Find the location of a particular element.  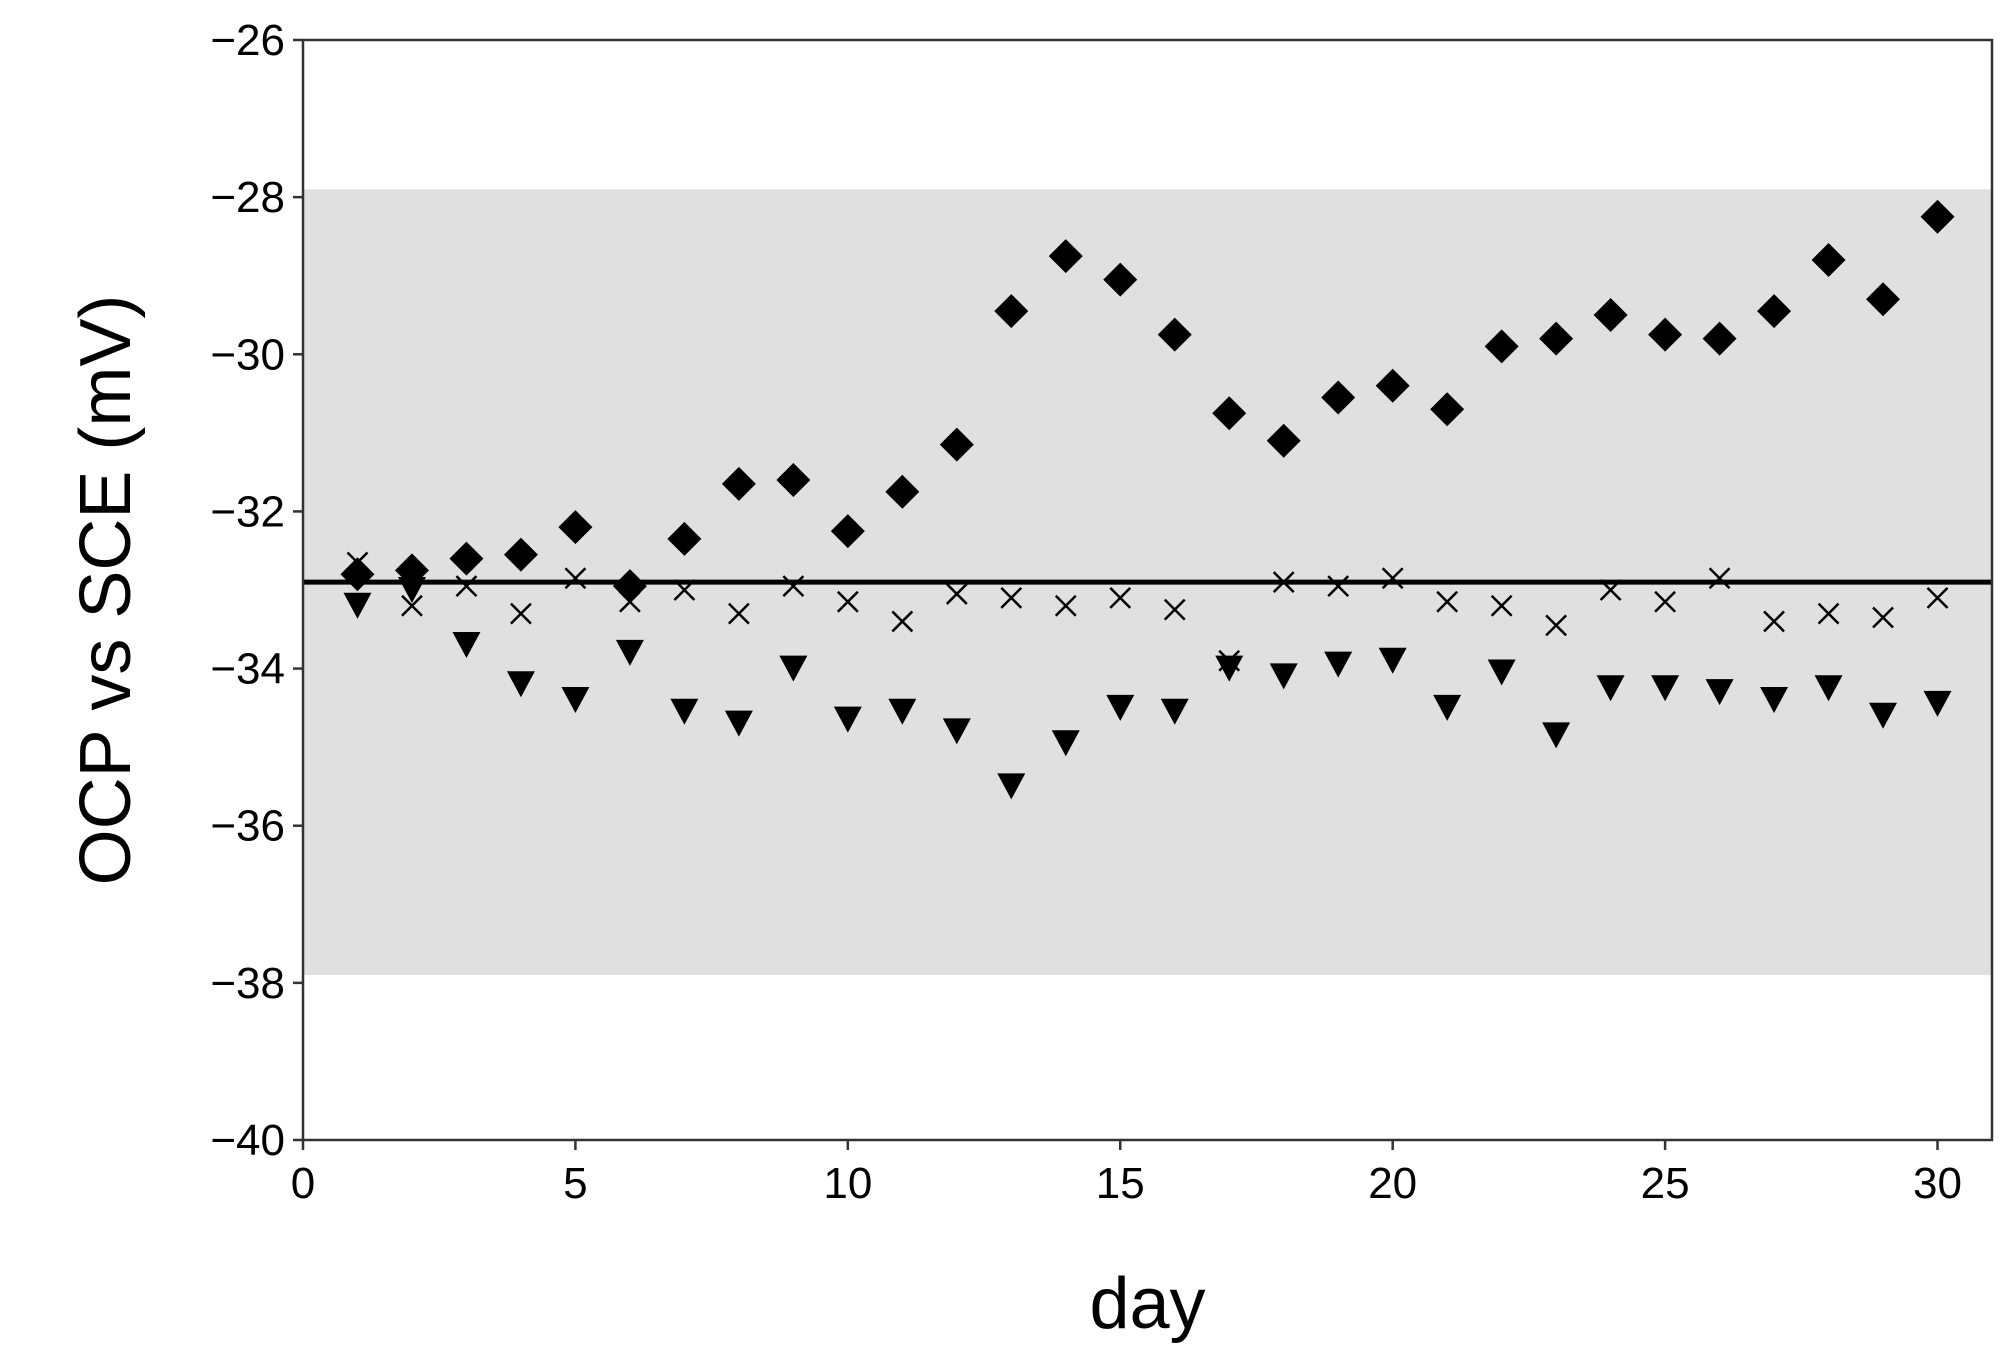

y-tick-label: −28 is located at coordinates (247, 197).